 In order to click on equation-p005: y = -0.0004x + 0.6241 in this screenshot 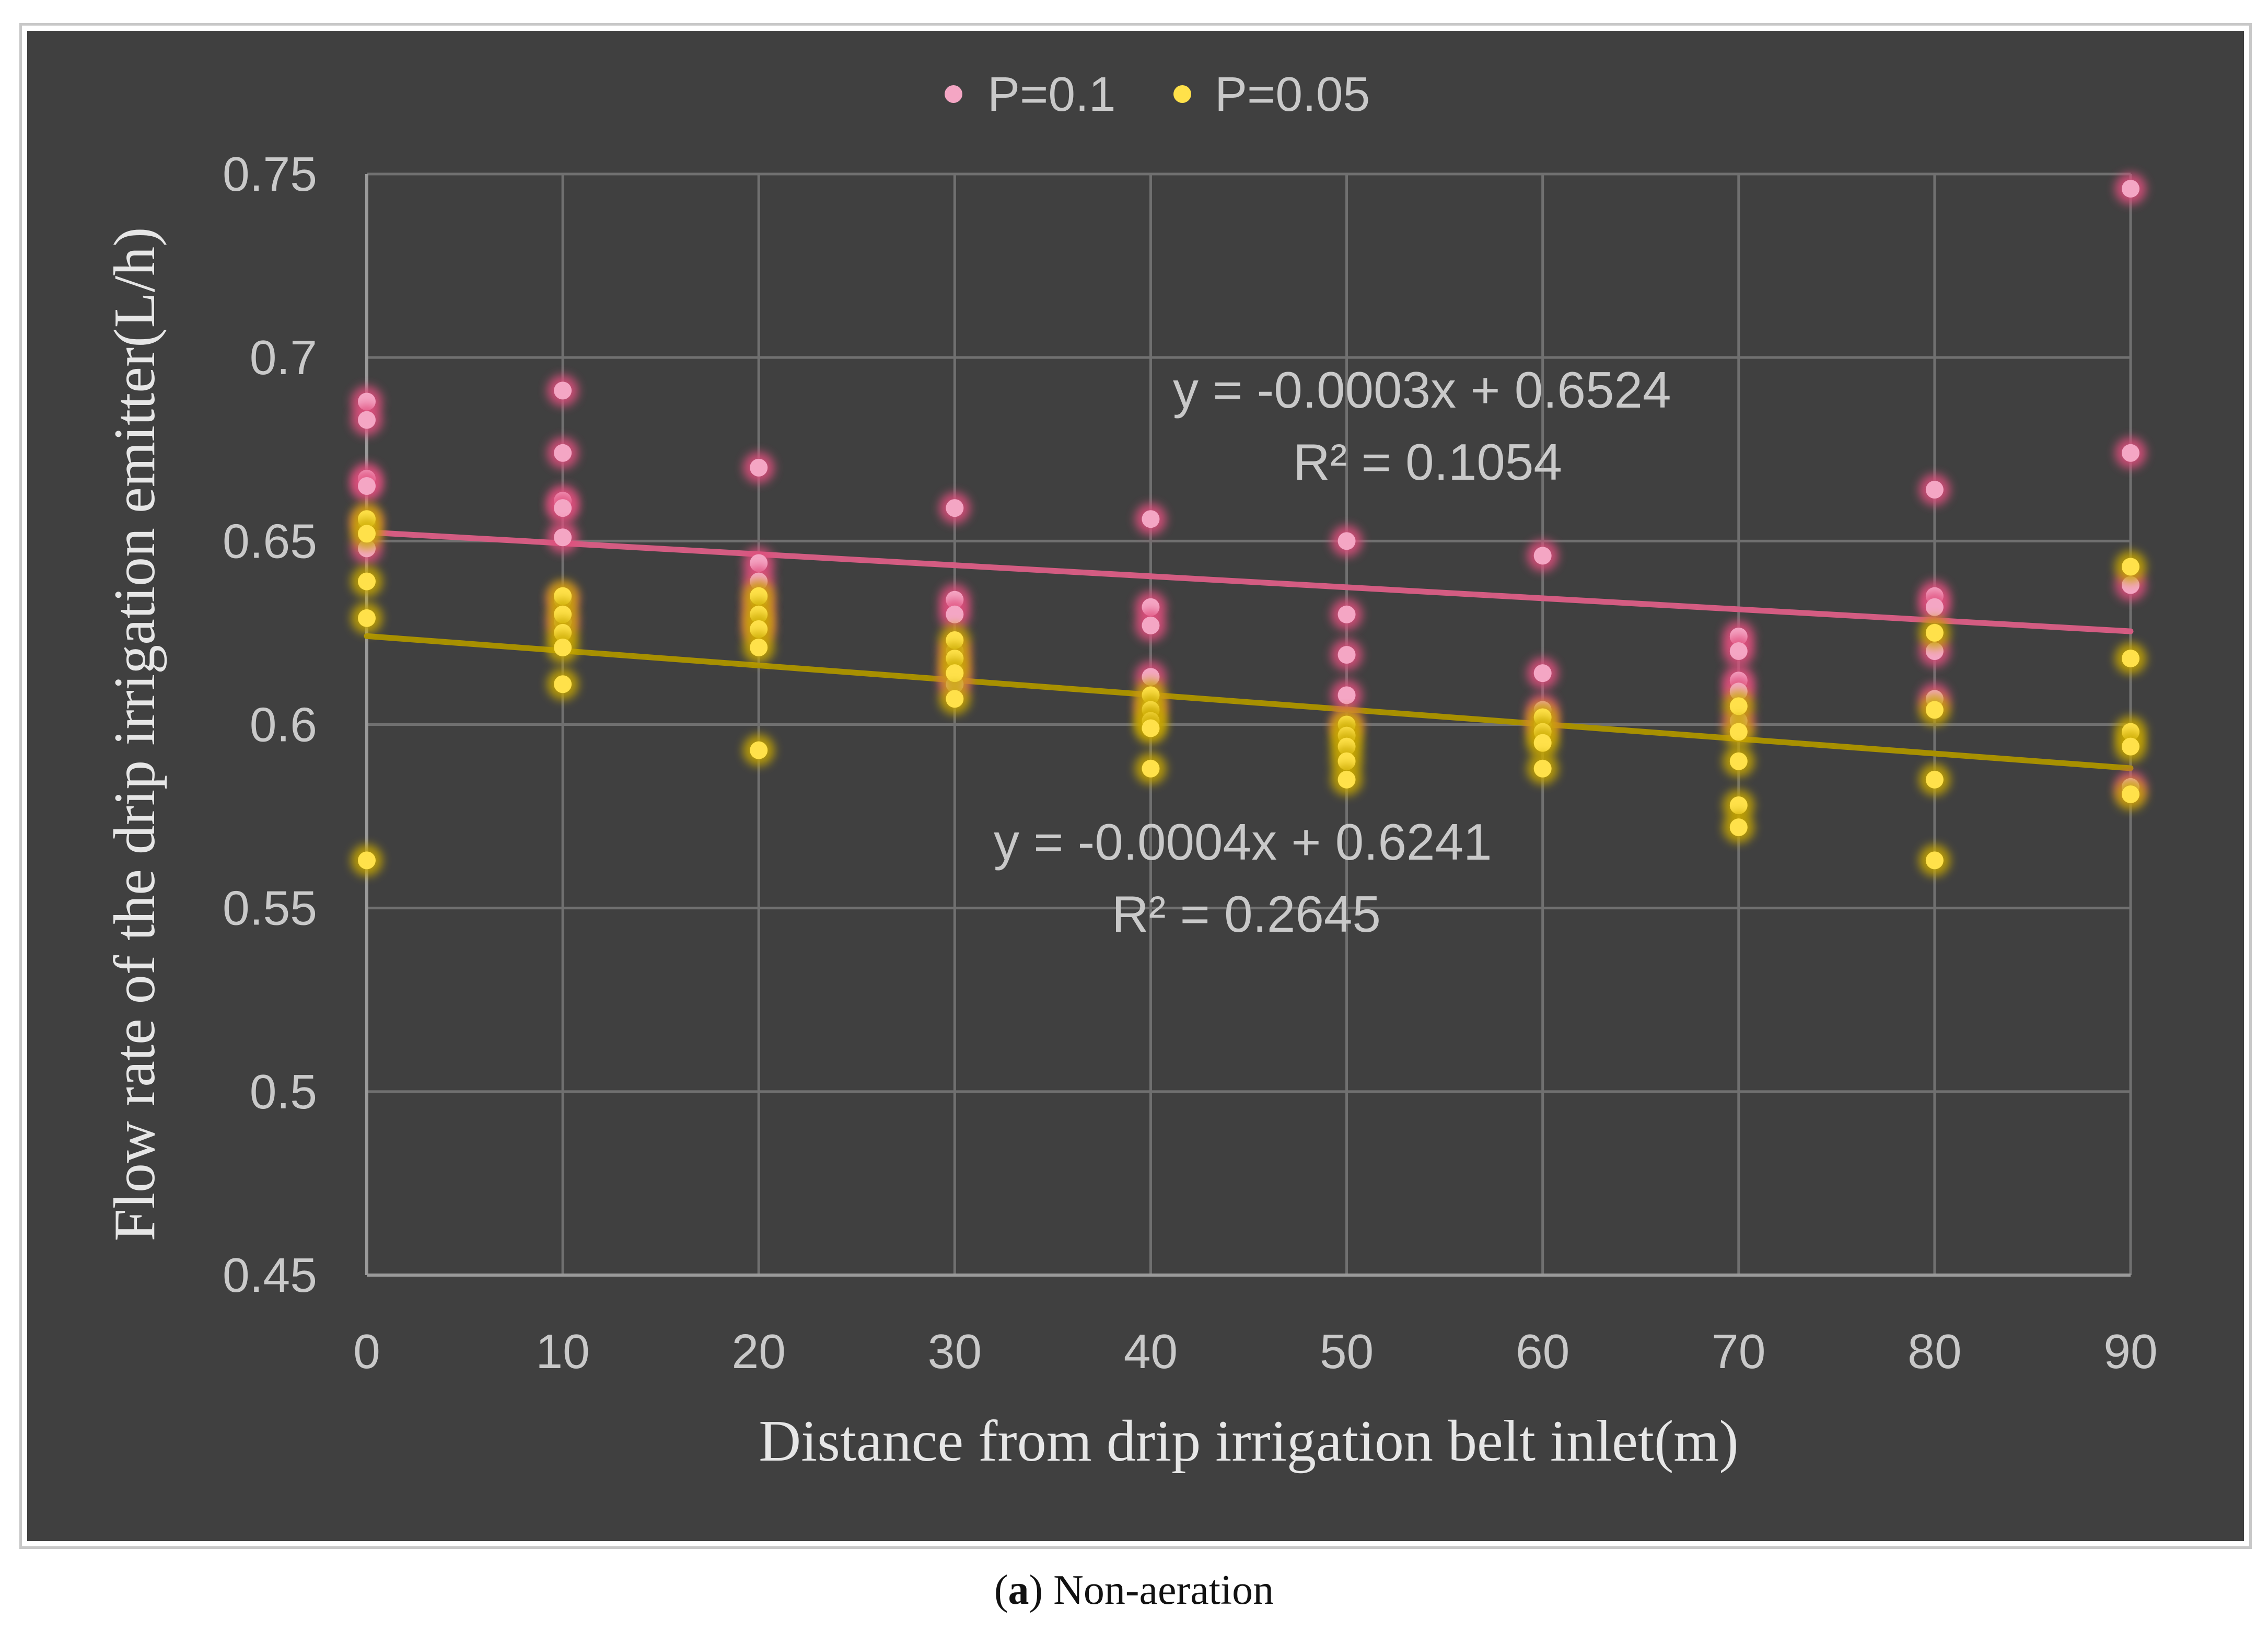, I will do `click(1243, 842)`.